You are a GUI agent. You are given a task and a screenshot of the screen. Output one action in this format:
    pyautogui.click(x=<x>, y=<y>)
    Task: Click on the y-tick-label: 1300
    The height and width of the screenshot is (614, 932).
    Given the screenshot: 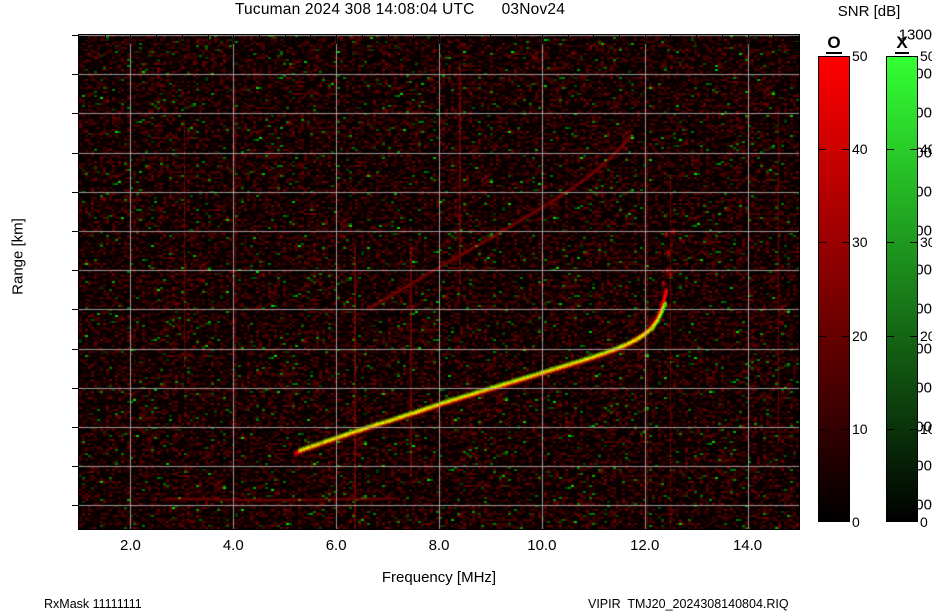 What is the action you would take?
    pyautogui.click(x=915, y=35)
    